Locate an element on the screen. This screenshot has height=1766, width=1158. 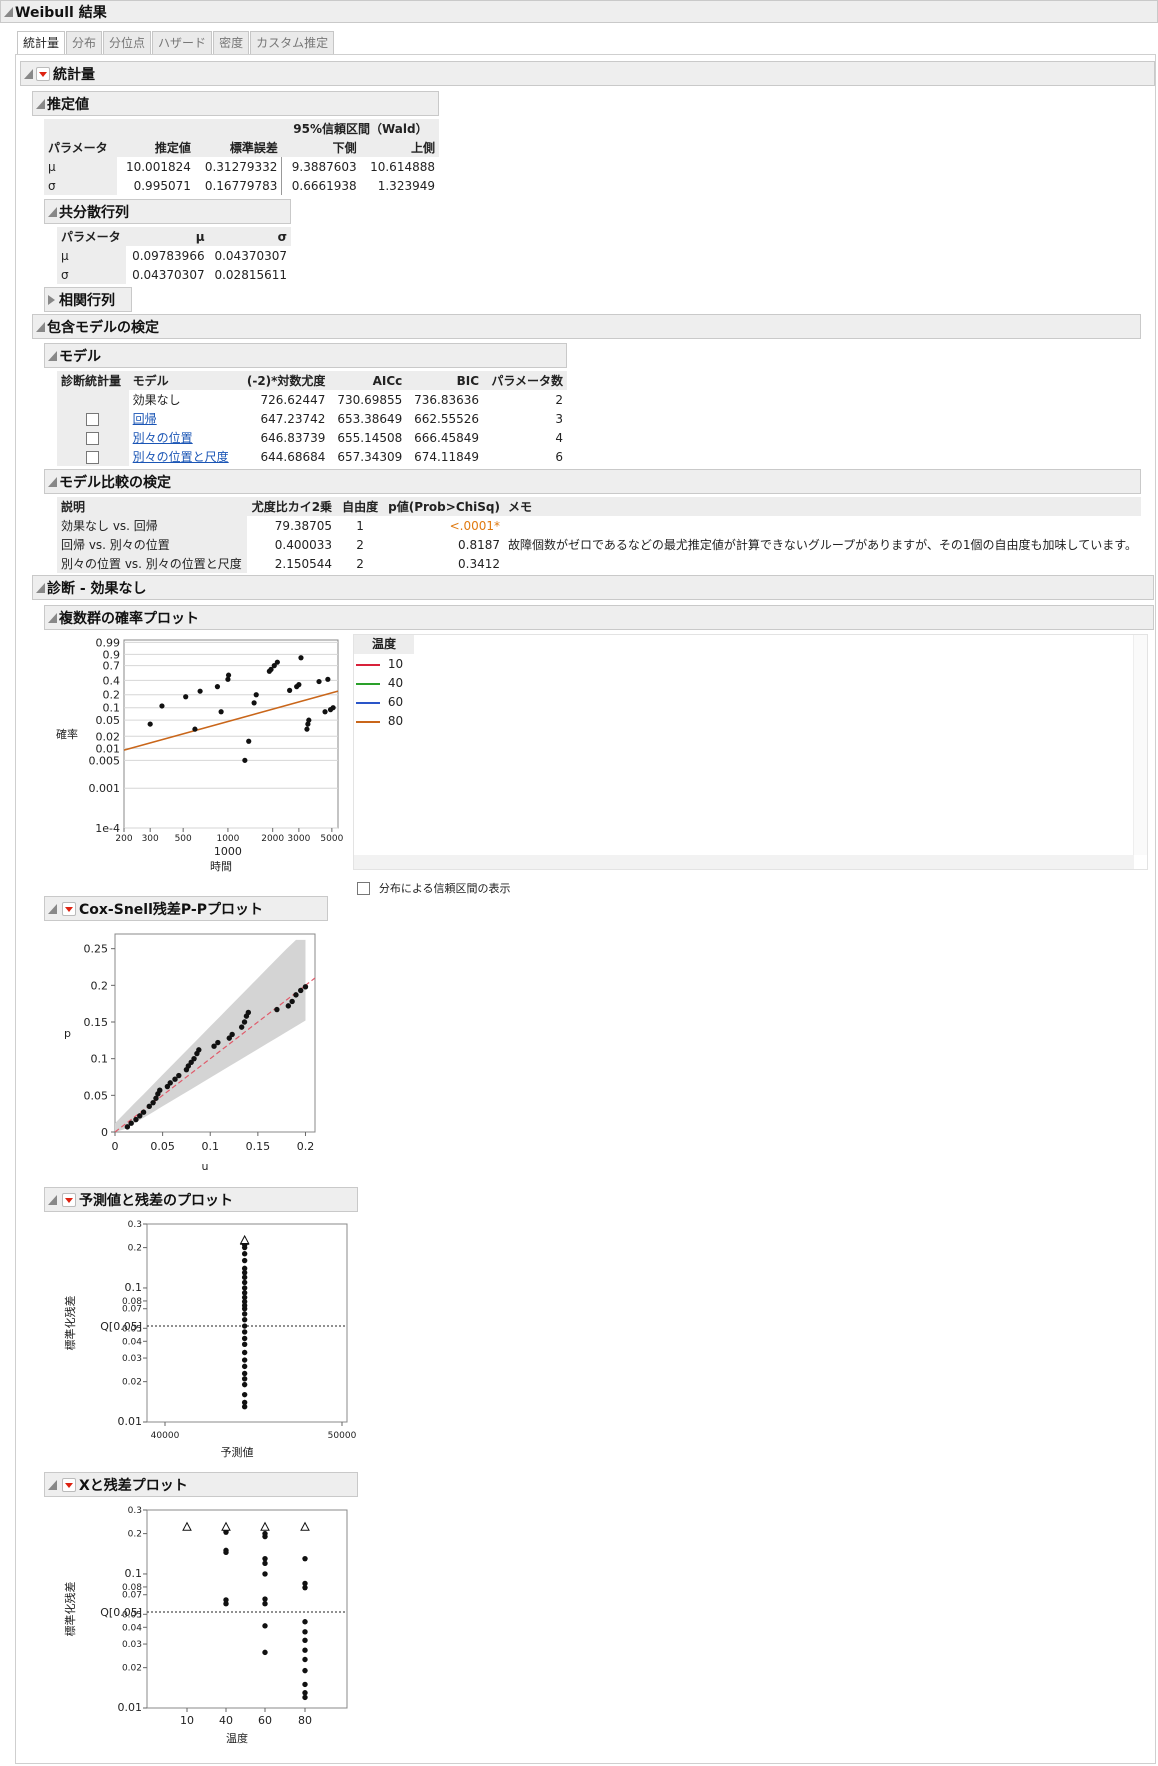
section-estimates: 推定値 is located at coordinates (235, 103).